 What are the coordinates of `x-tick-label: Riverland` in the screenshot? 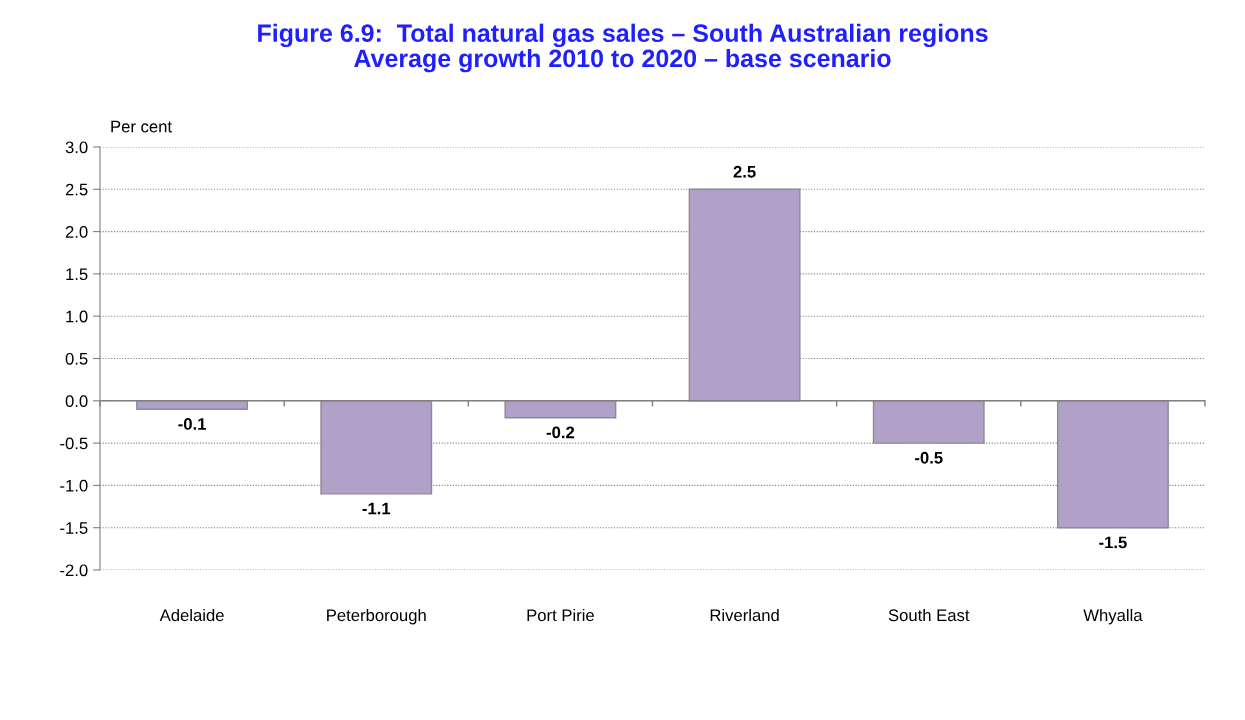 It's located at (744, 615).